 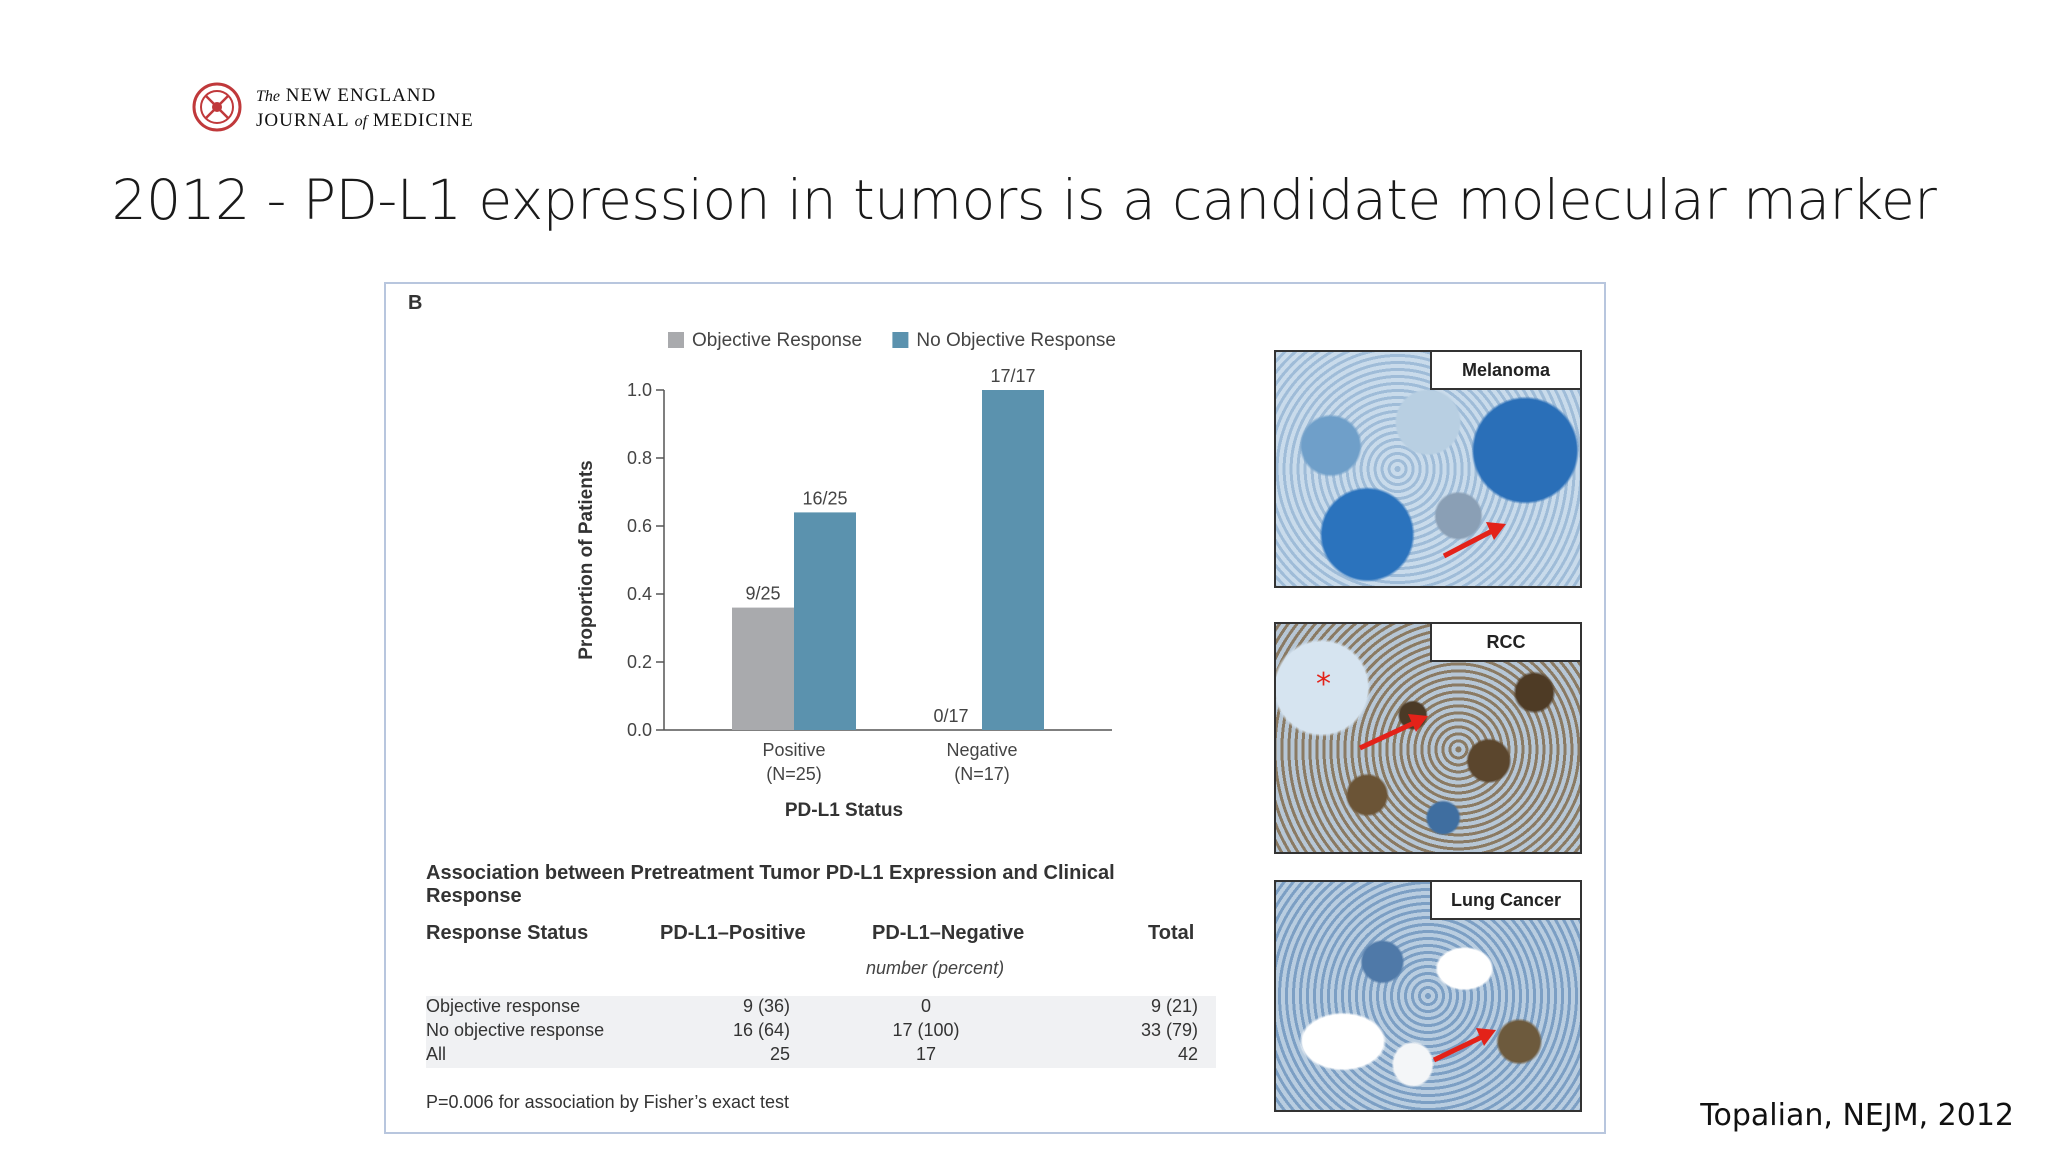 I want to click on table-row: All 25 17 42, so click(x=821, y=1056).